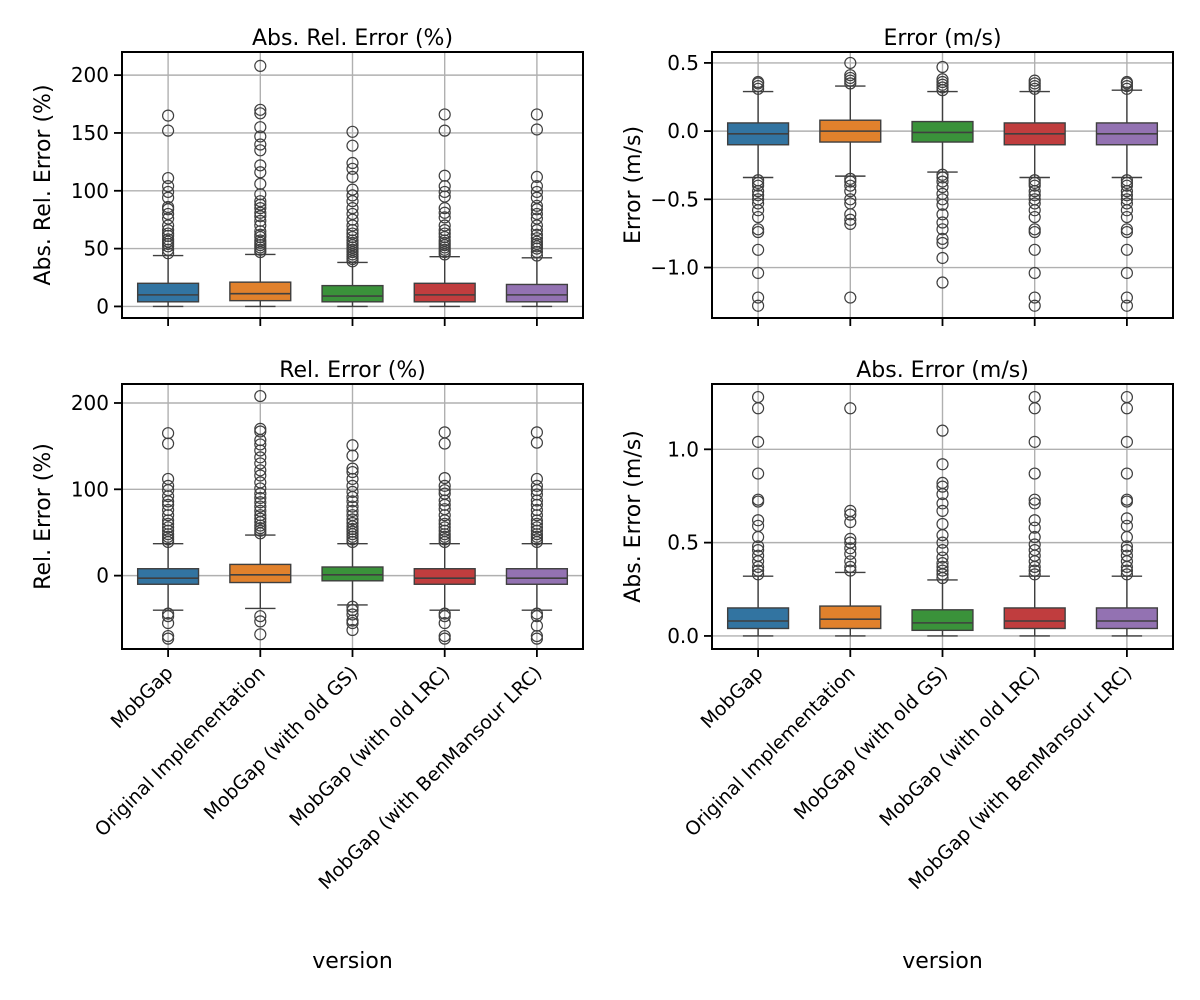 Image resolution: width=1200 pixels, height=1000 pixels. I want to click on y-axis-label: Abs. Rel. Error (%), so click(43, 184).